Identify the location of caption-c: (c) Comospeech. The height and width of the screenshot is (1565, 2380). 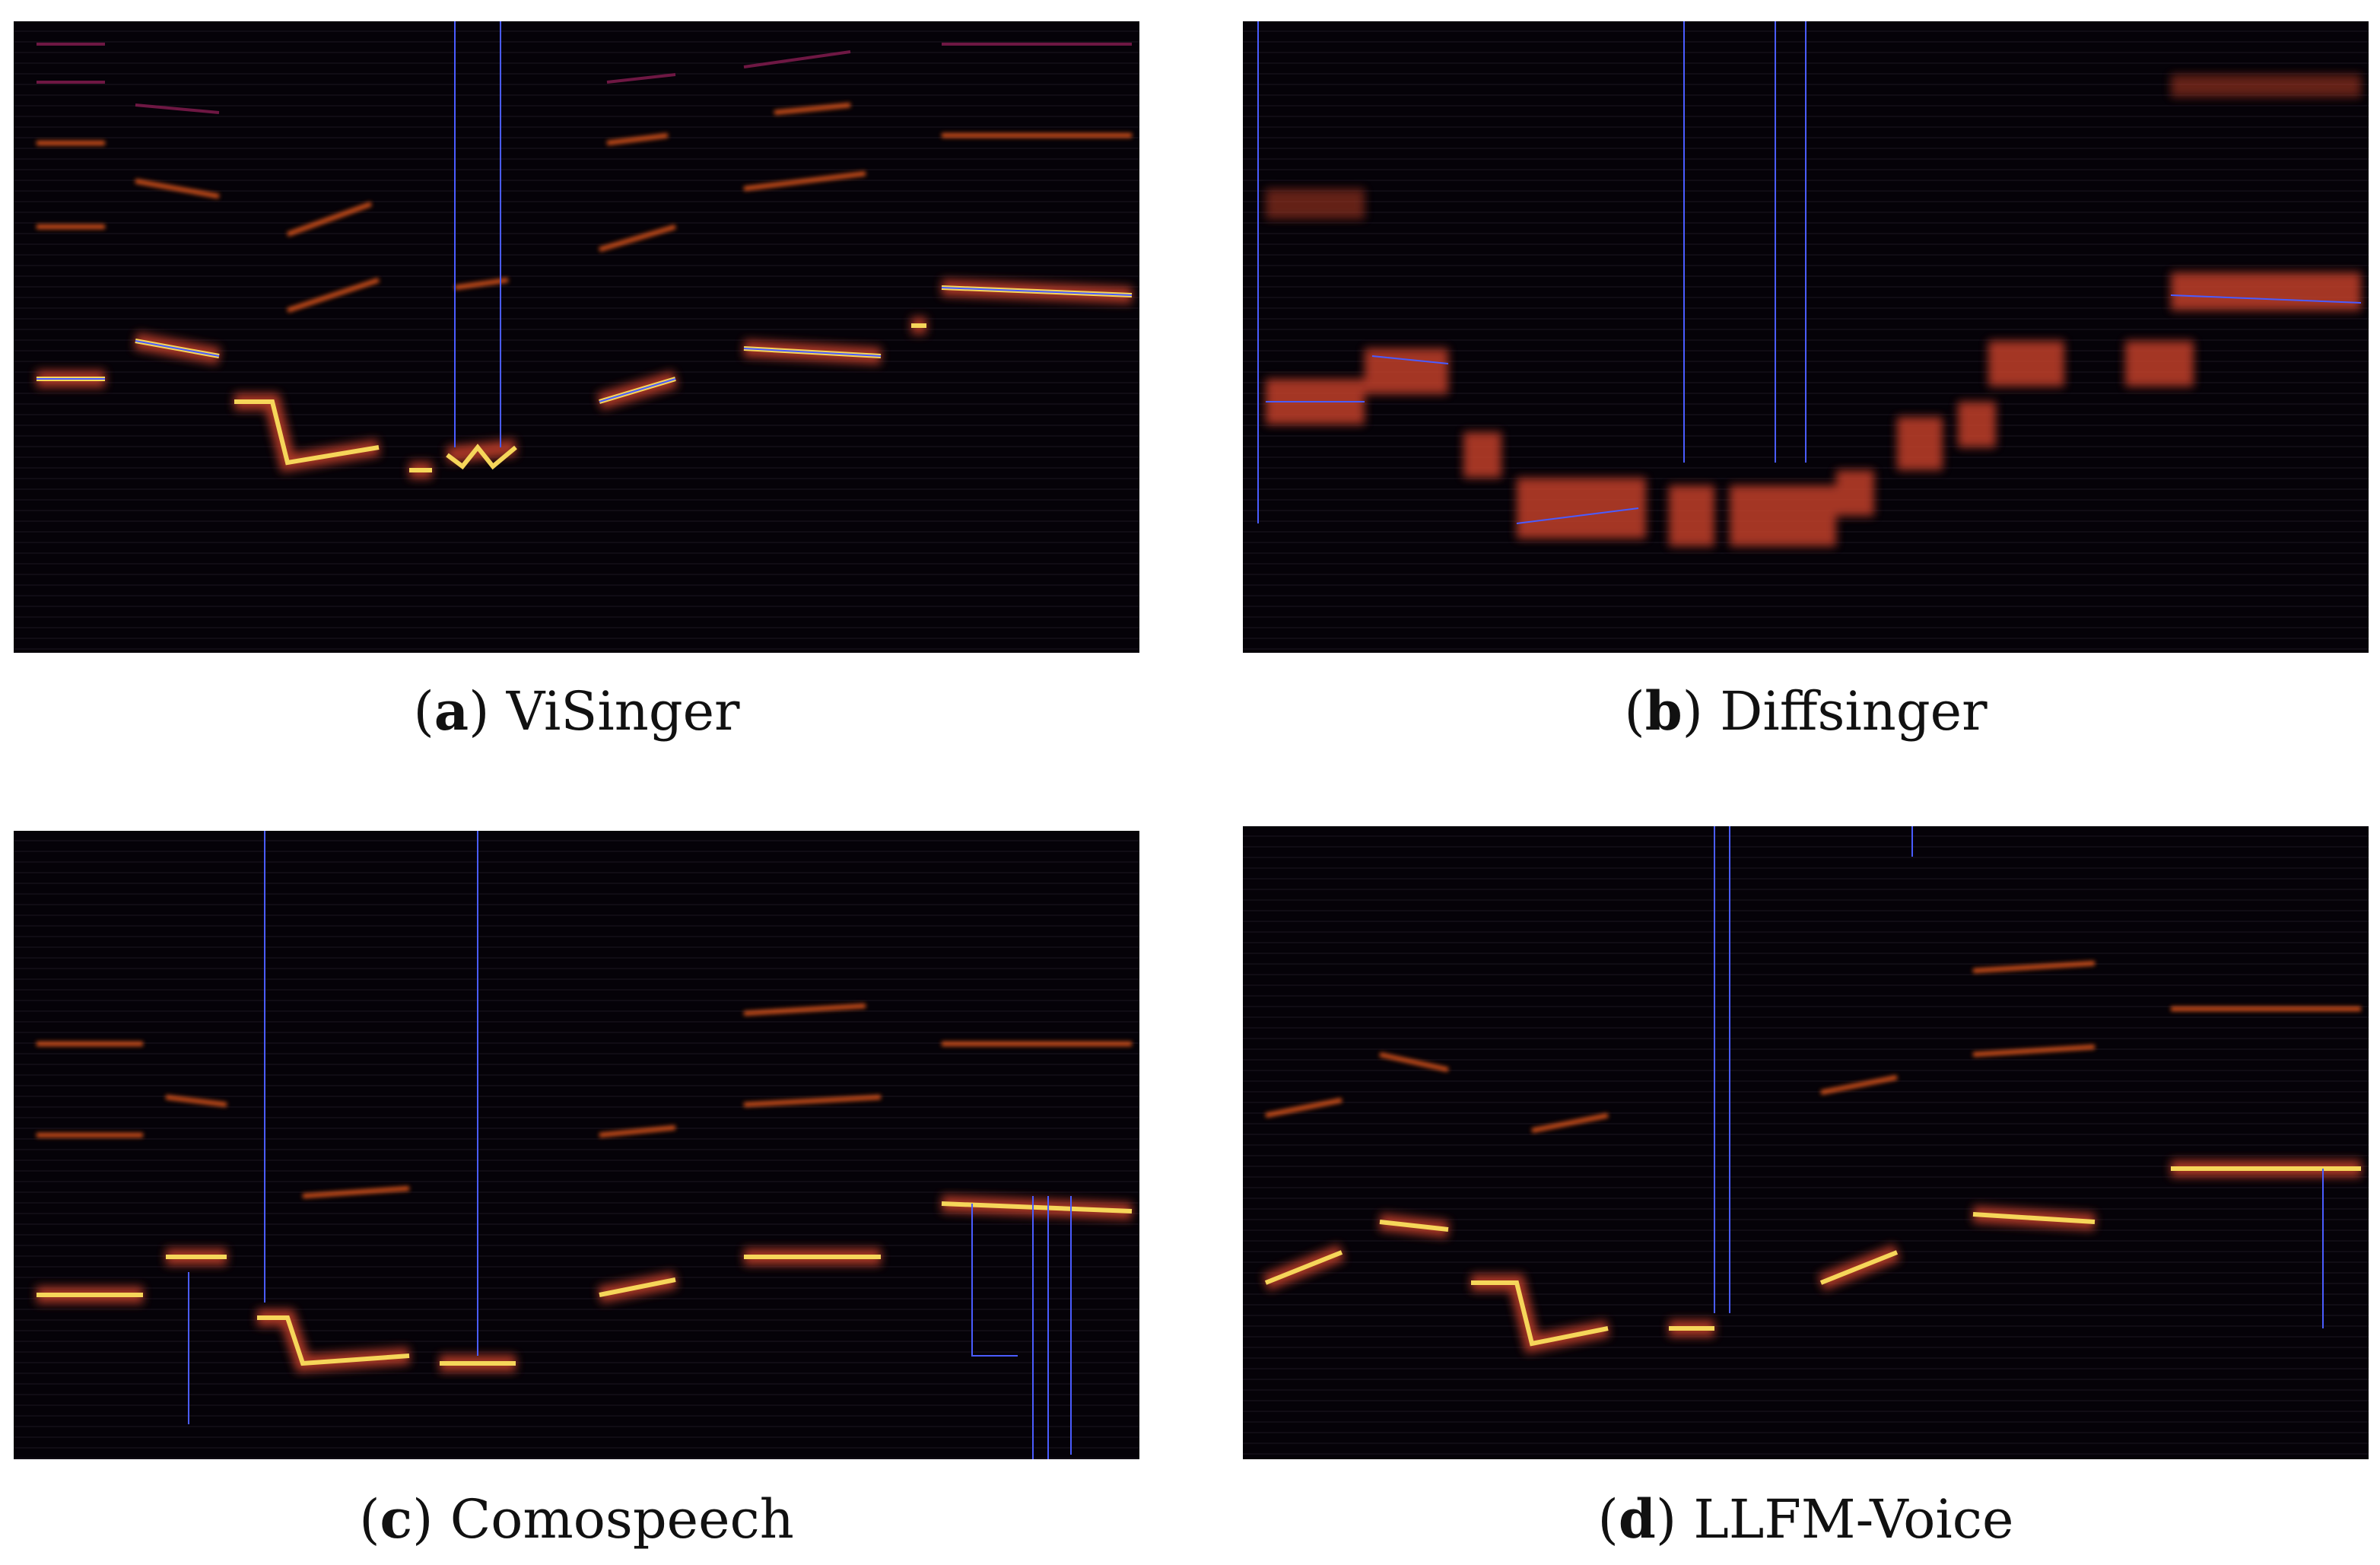
(576, 1519).